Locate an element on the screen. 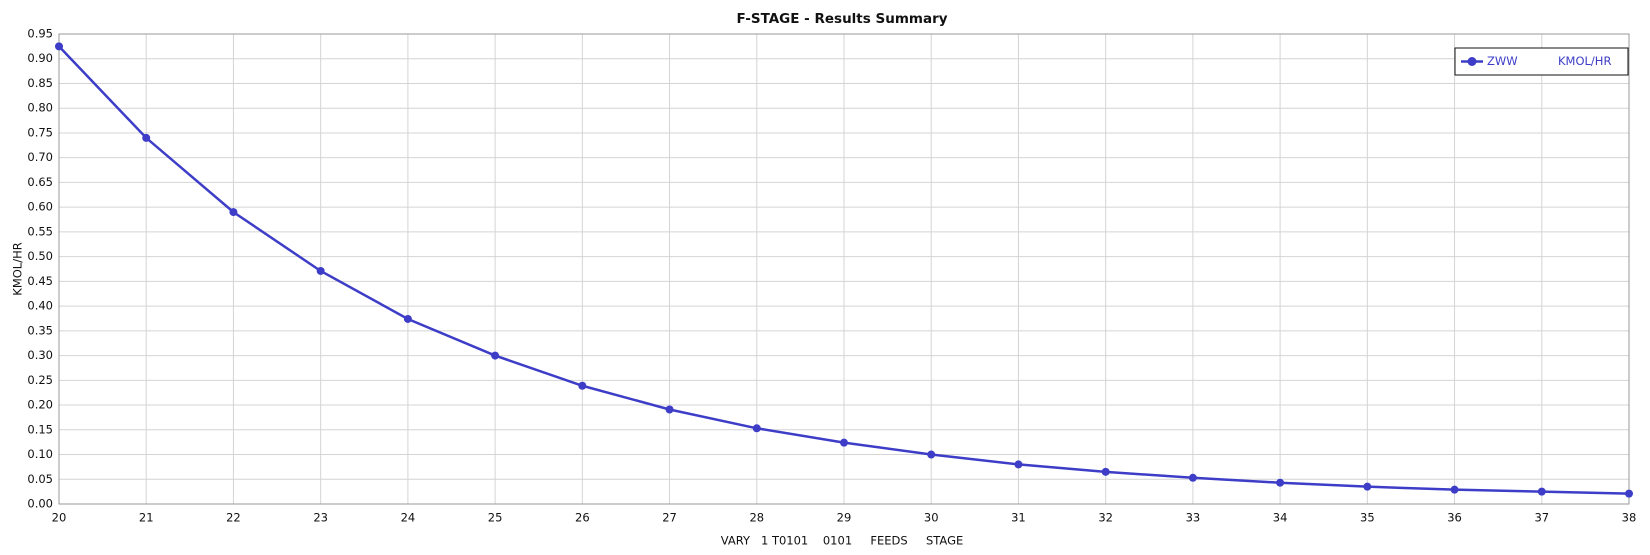  y-tick-label: 0.25 is located at coordinates (40, 380).